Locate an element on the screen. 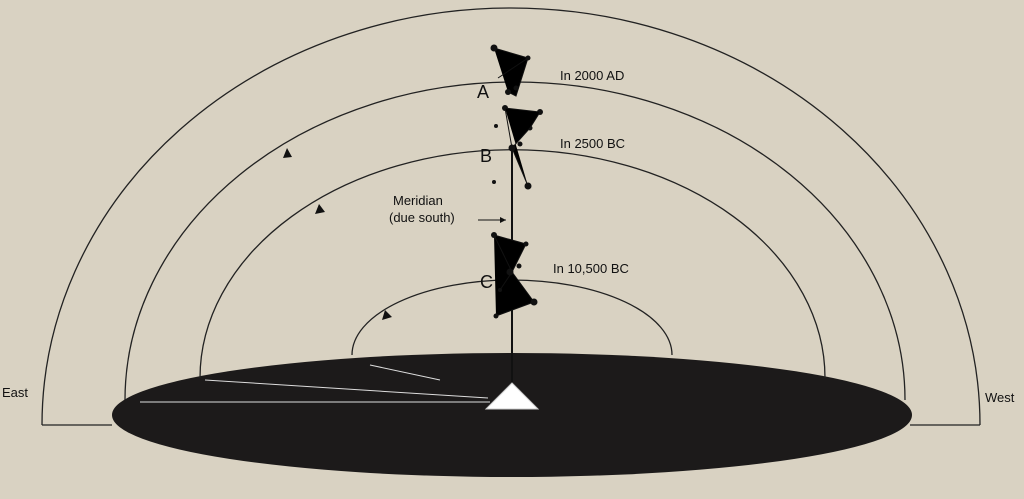 The image size is (1024, 499). constellation-c is located at coordinates (514, 275).